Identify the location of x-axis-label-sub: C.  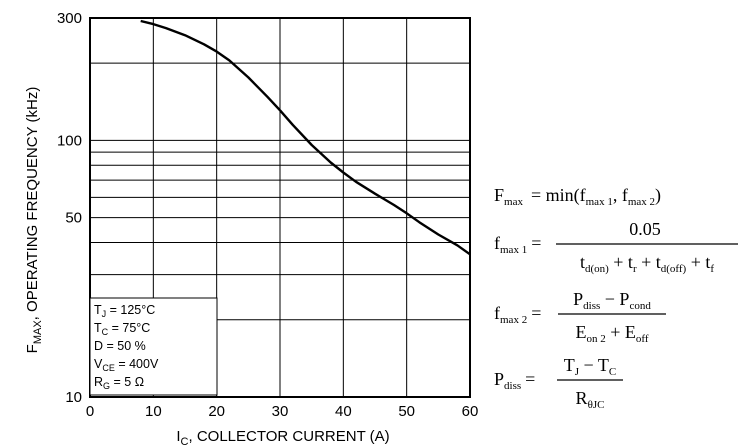
(185, 441).